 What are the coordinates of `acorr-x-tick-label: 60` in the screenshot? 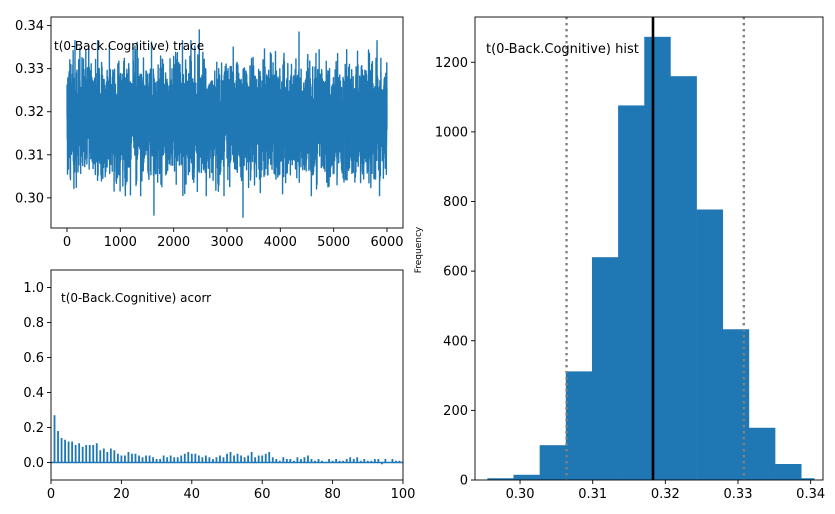 It's located at (262, 494).